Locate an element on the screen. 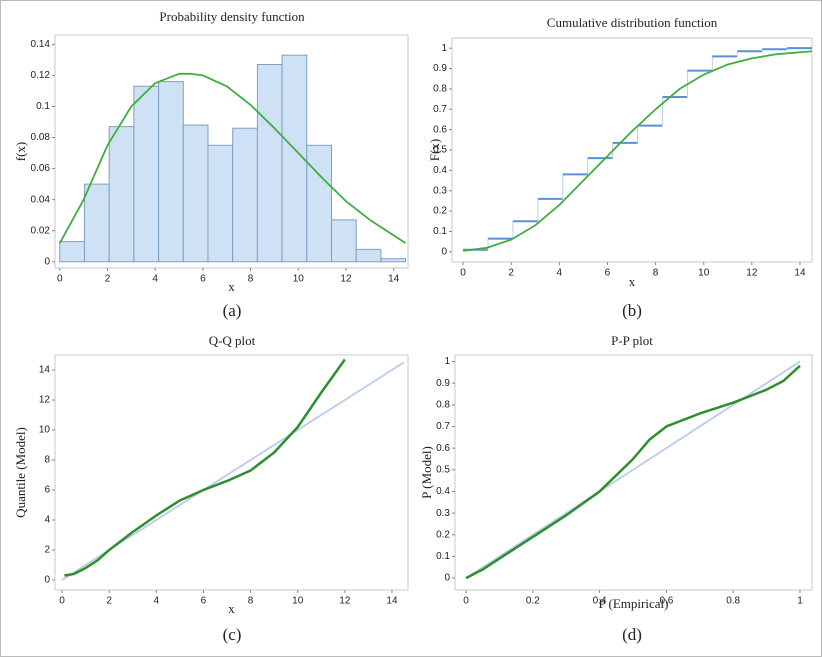 The width and height of the screenshot is (822, 657). x-tick-label: 1 is located at coordinates (800, 601).